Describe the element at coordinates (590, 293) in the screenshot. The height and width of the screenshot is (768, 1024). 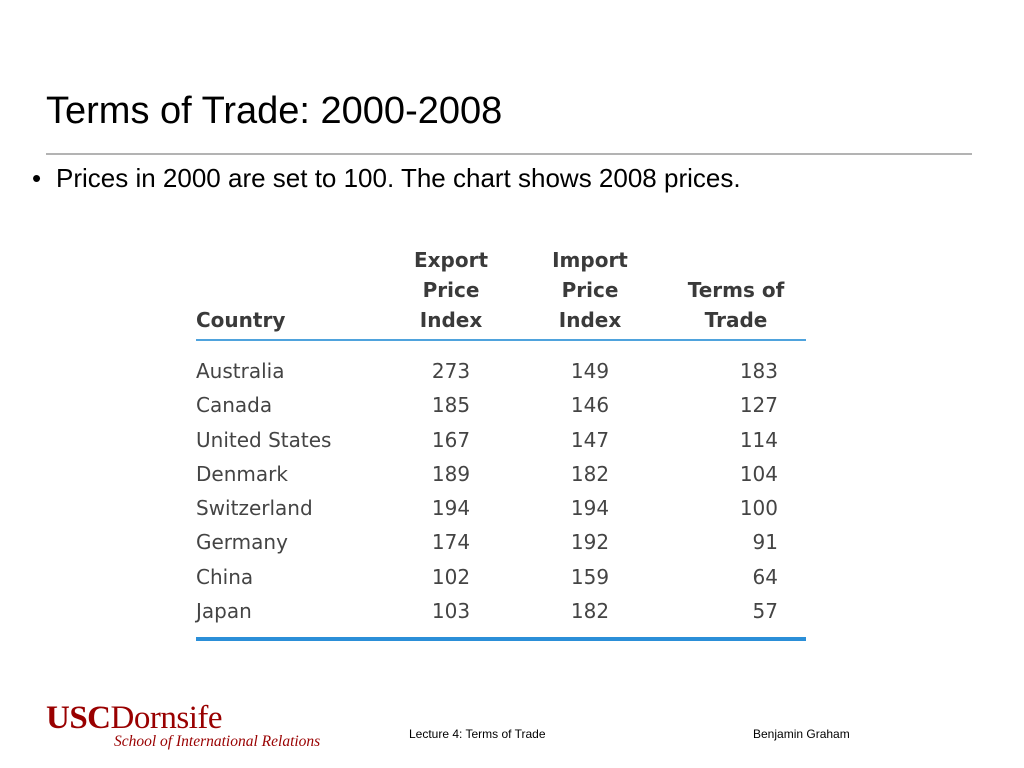
I see `header-import-price-index: Import Price Index` at that location.